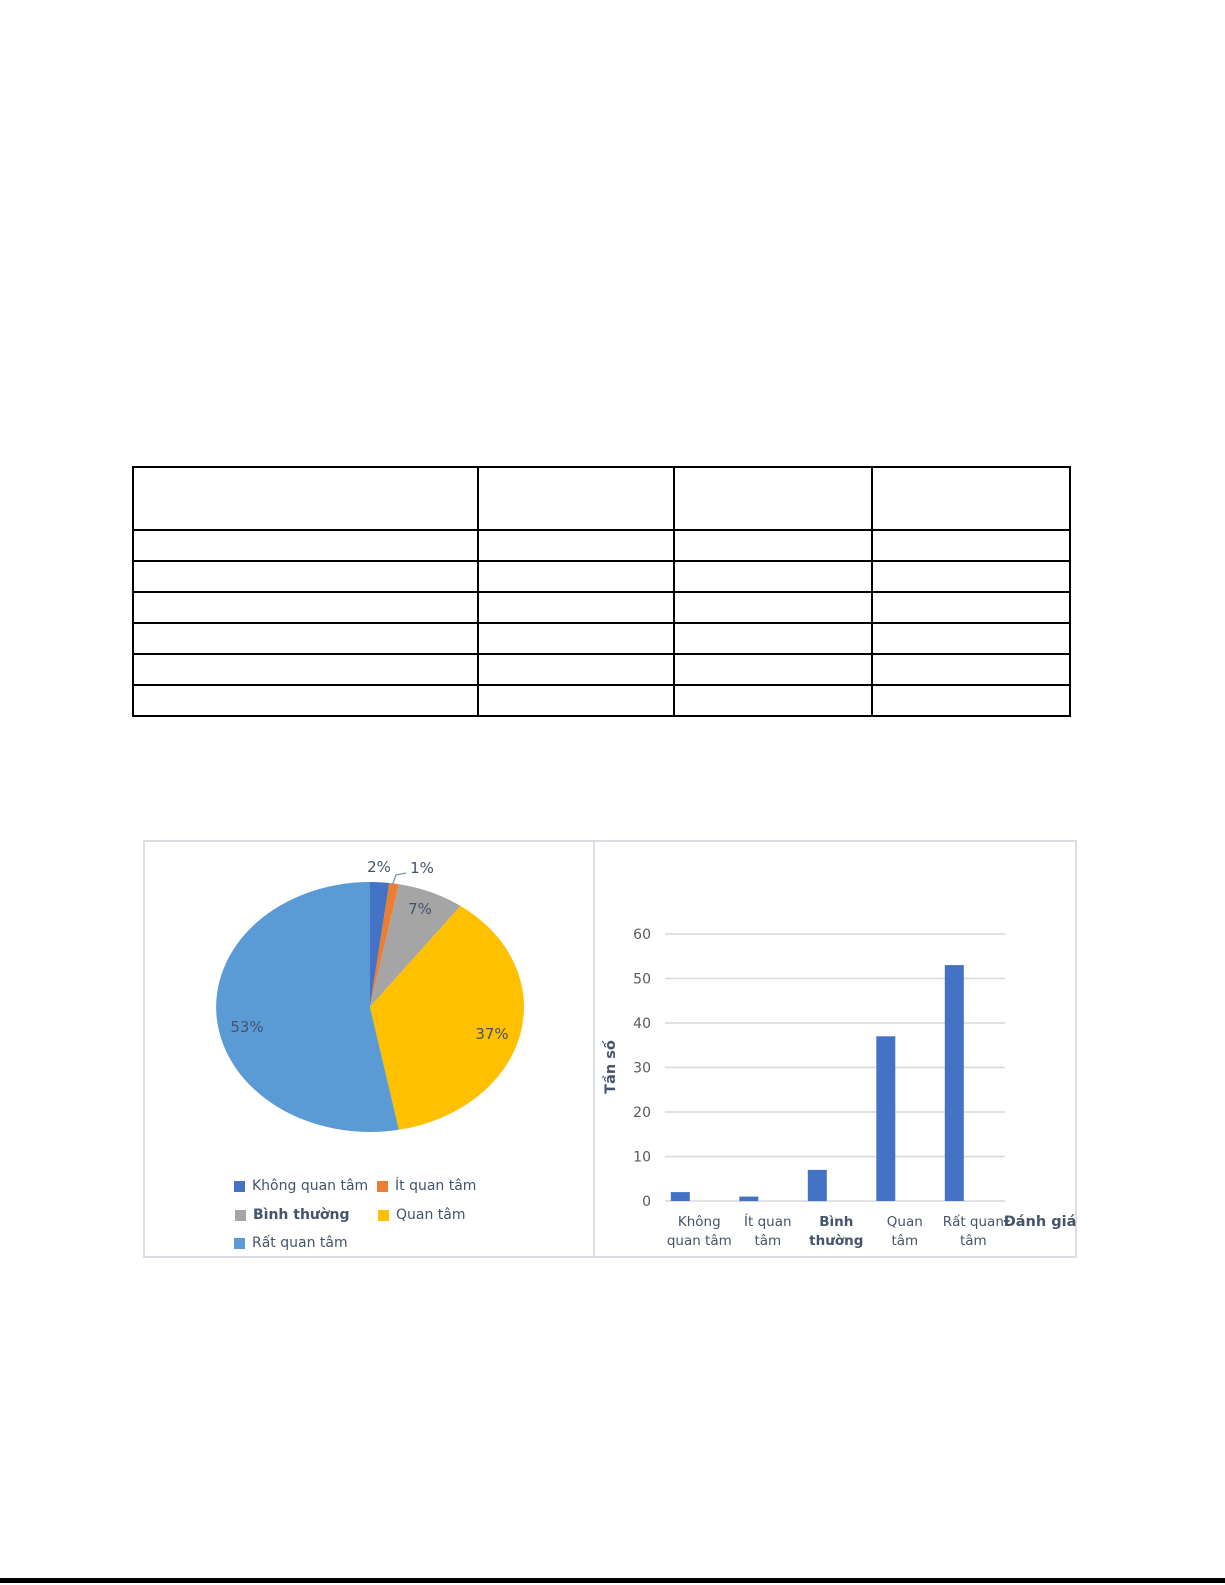 Image resolution: width=1225 pixels, height=1585 pixels. Describe the element at coordinates (300, 1243) in the screenshot. I see `legend-label: Rất quan tâm` at that location.